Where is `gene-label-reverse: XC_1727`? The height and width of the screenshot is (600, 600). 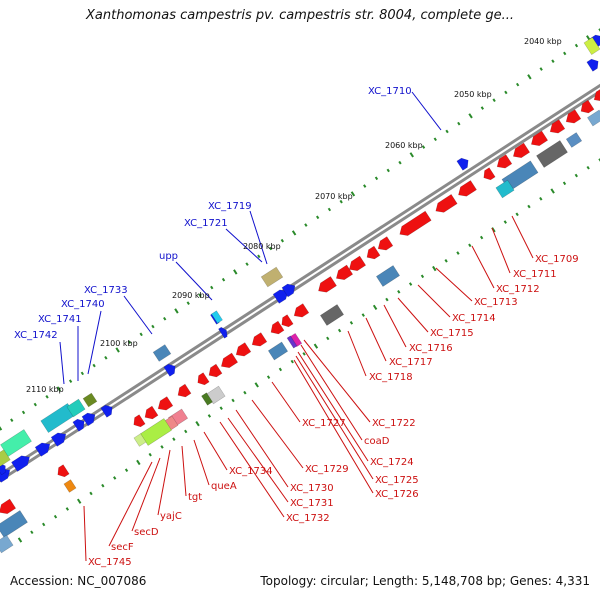
gene-label-reverse: XC_1727 is located at coordinates (324, 423).